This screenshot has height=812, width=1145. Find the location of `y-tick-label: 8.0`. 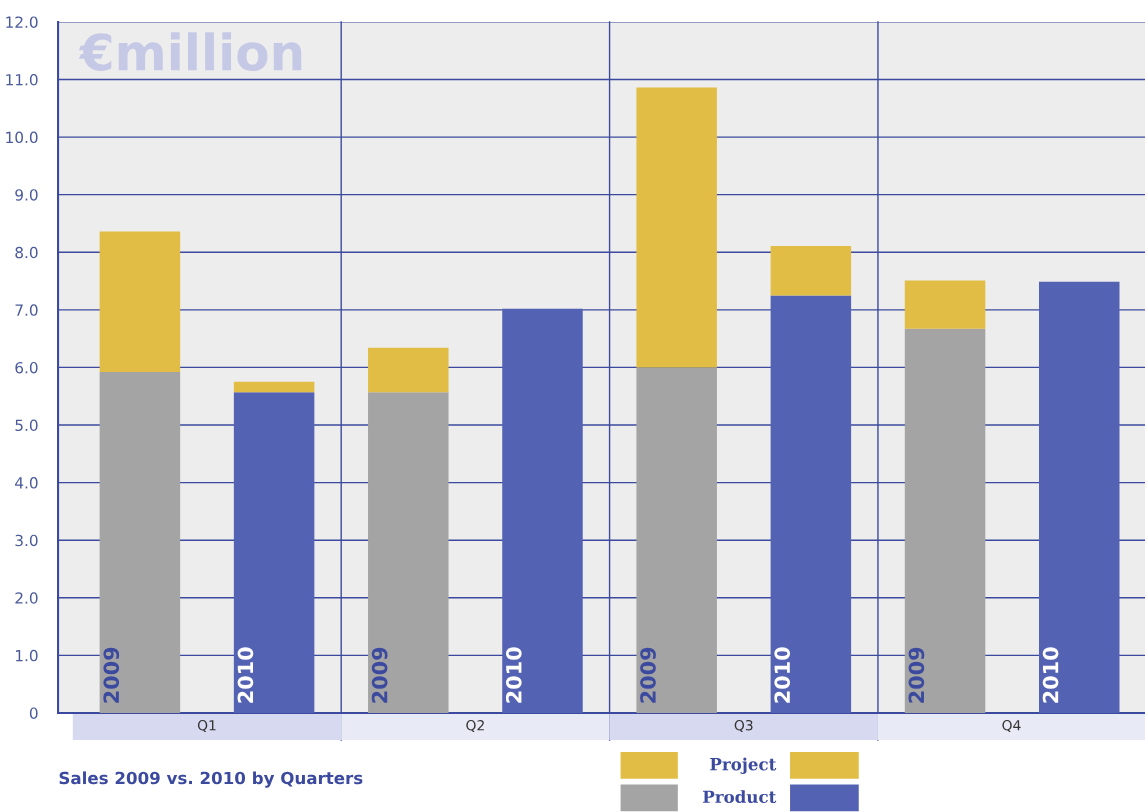

y-tick-label: 8.0 is located at coordinates (26, 252).